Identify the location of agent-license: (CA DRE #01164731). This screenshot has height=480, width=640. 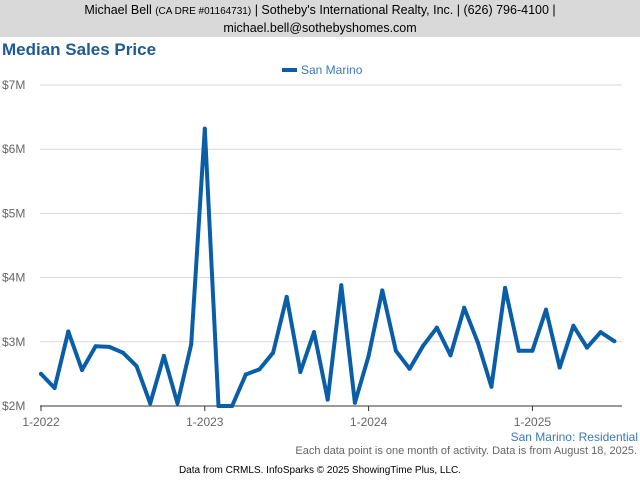
(203, 11).